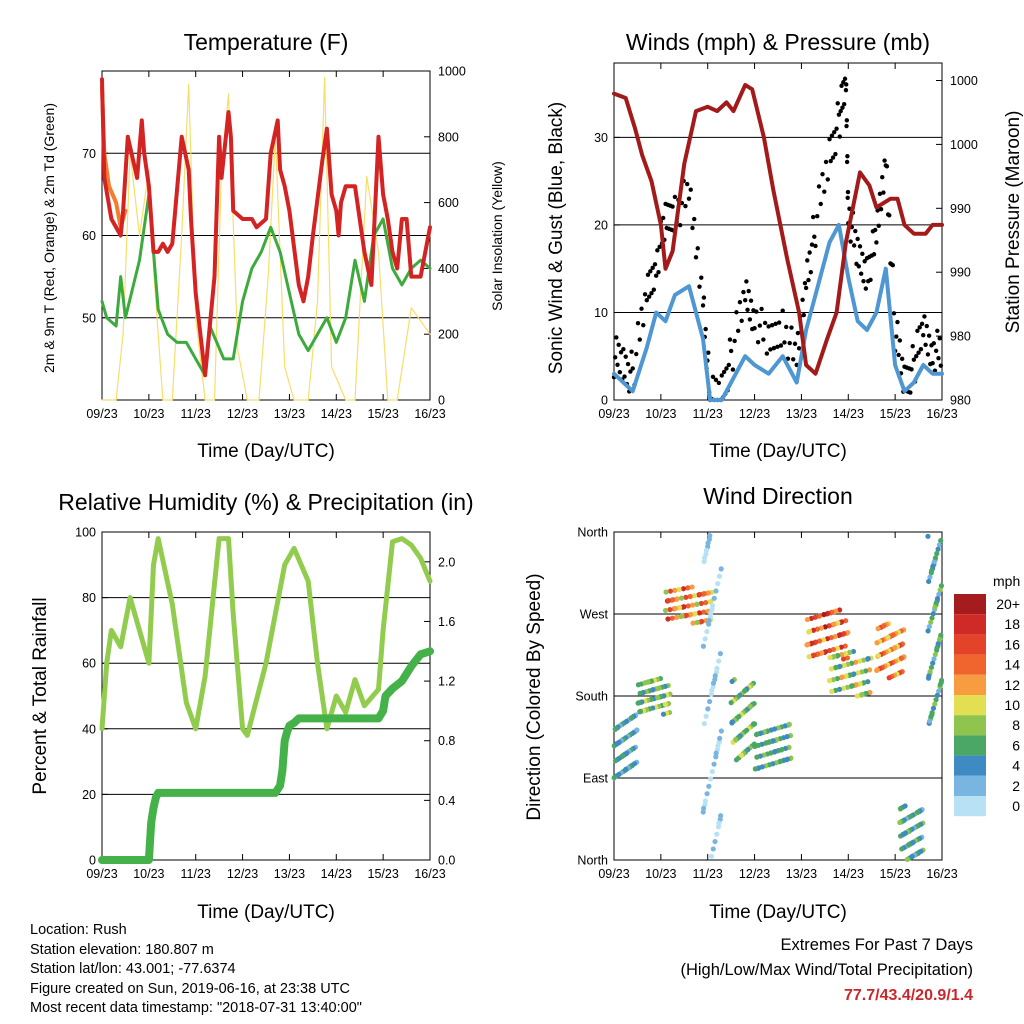 The width and height of the screenshot is (1024, 1024). I want to click on temperature-ytick-label: 70, so click(89, 154).